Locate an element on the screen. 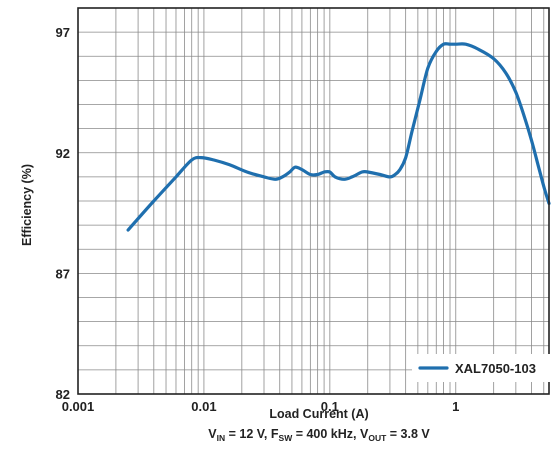 The width and height of the screenshot is (560, 472). vin-value: = 12 V, is located at coordinates (248, 434).